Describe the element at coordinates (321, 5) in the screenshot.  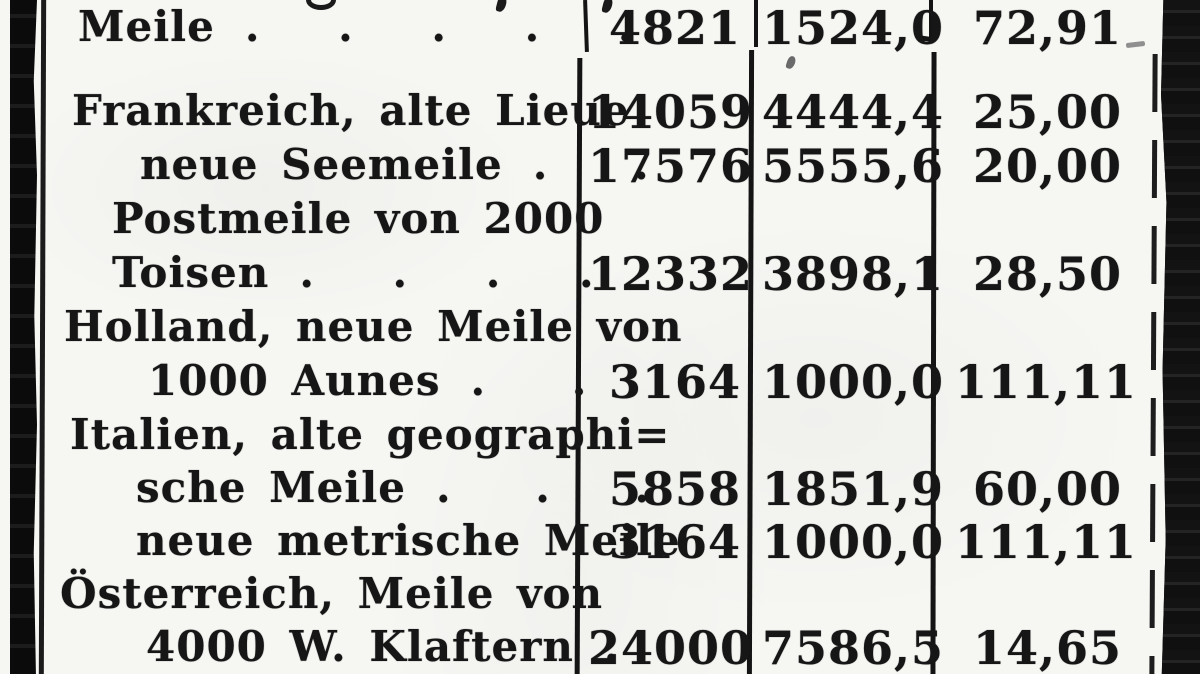
I see `cut-glyph-remnant` at that location.